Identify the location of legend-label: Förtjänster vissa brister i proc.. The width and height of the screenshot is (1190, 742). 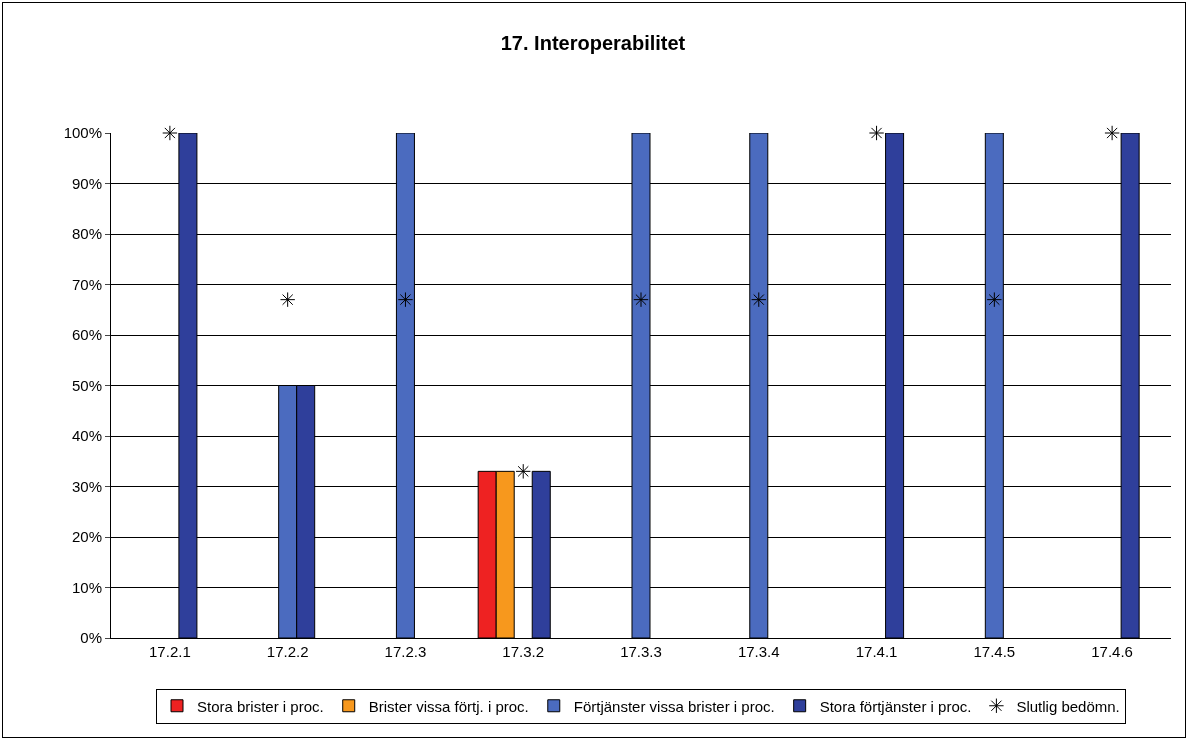
(674, 706).